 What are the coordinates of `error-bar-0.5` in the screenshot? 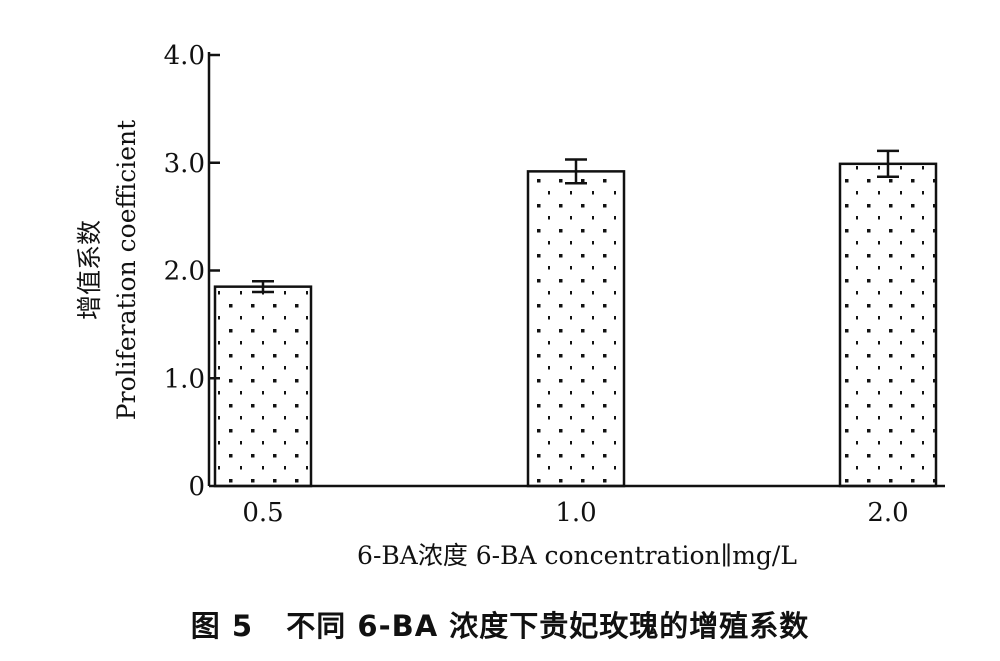 It's located at (263, 287).